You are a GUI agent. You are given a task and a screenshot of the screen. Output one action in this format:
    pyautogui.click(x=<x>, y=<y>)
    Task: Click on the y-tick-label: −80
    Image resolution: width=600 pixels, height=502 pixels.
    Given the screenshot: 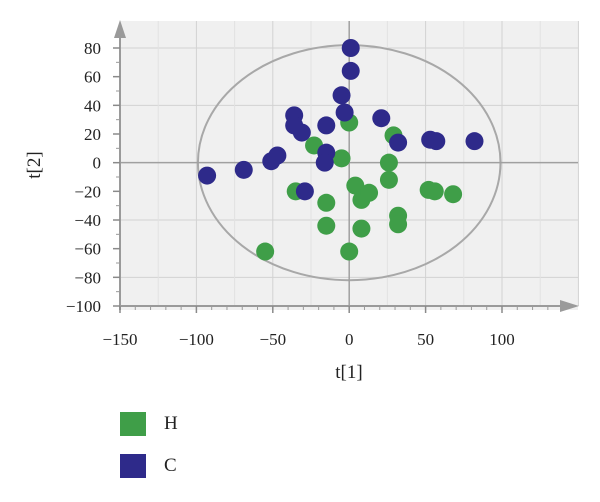 What is the action you would take?
    pyautogui.click(x=87, y=277)
    